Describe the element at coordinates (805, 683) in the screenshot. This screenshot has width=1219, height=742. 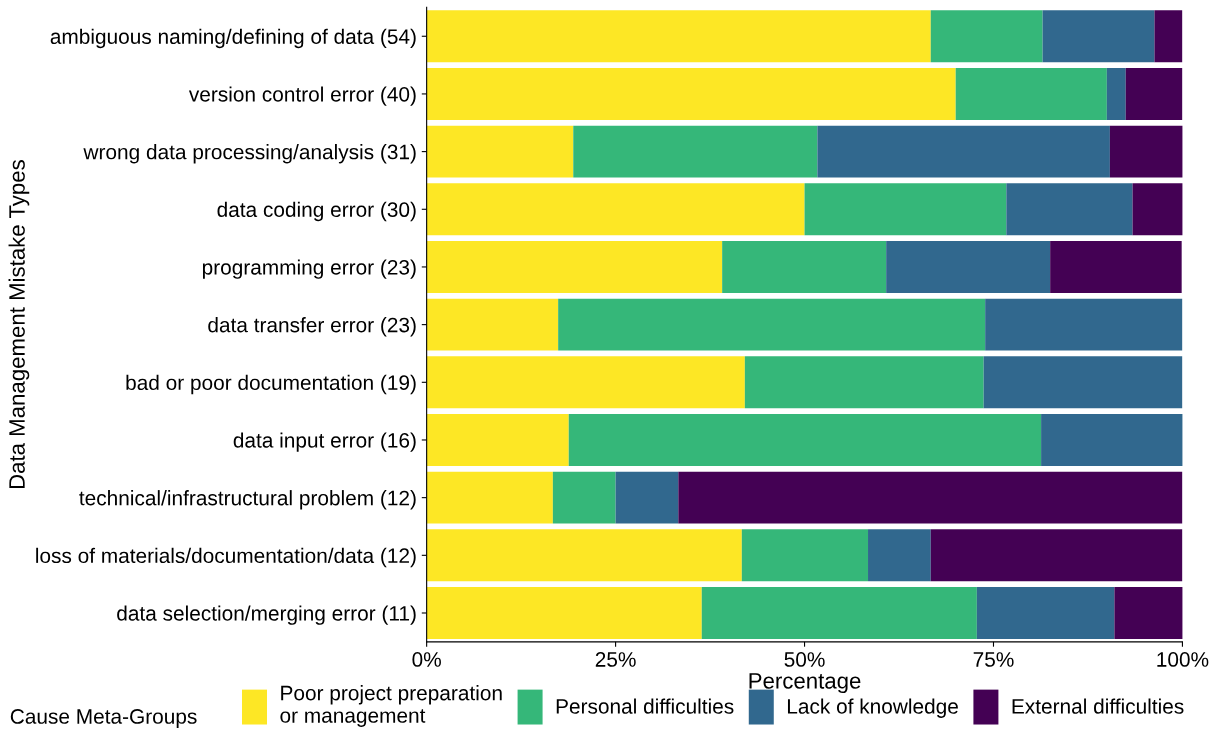
I see `x-axis-title: Percentage` at that location.